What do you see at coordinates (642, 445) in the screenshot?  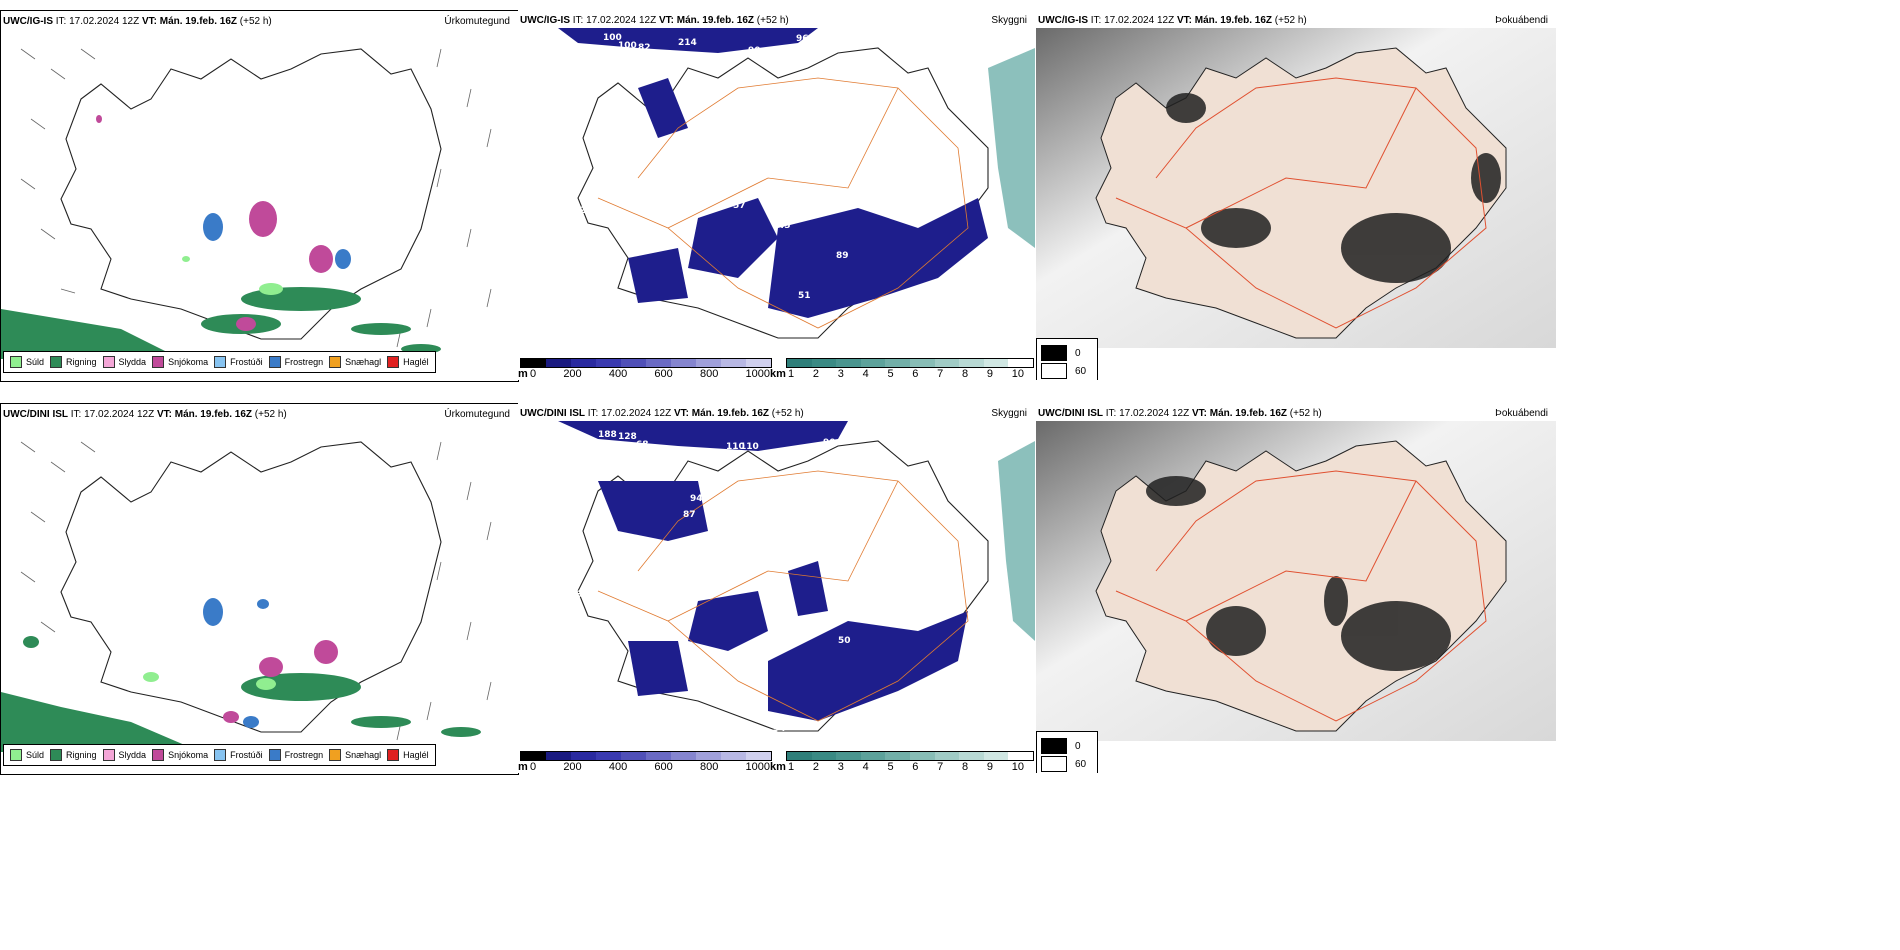 I see `svg-text: 68` at bounding box center [642, 445].